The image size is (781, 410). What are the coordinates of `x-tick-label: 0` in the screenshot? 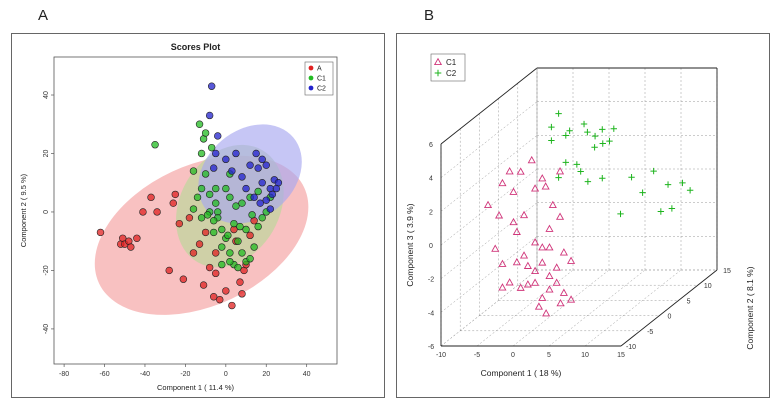 It's located at (226, 374).